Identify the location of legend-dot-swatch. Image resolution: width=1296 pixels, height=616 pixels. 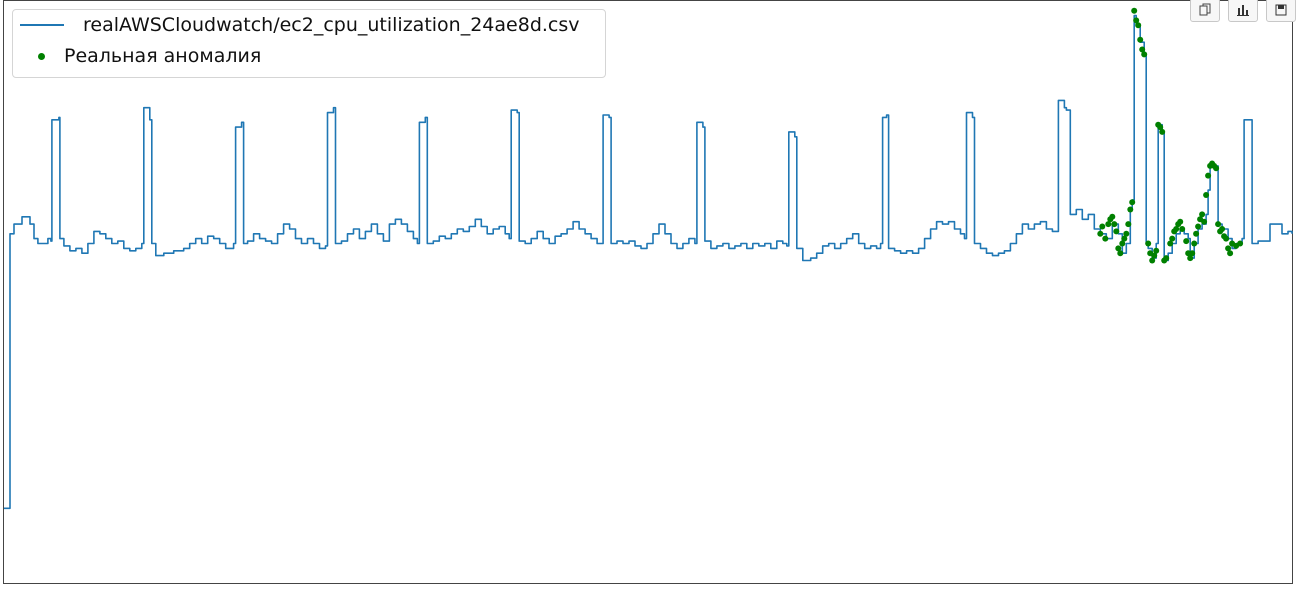
(41, 56).